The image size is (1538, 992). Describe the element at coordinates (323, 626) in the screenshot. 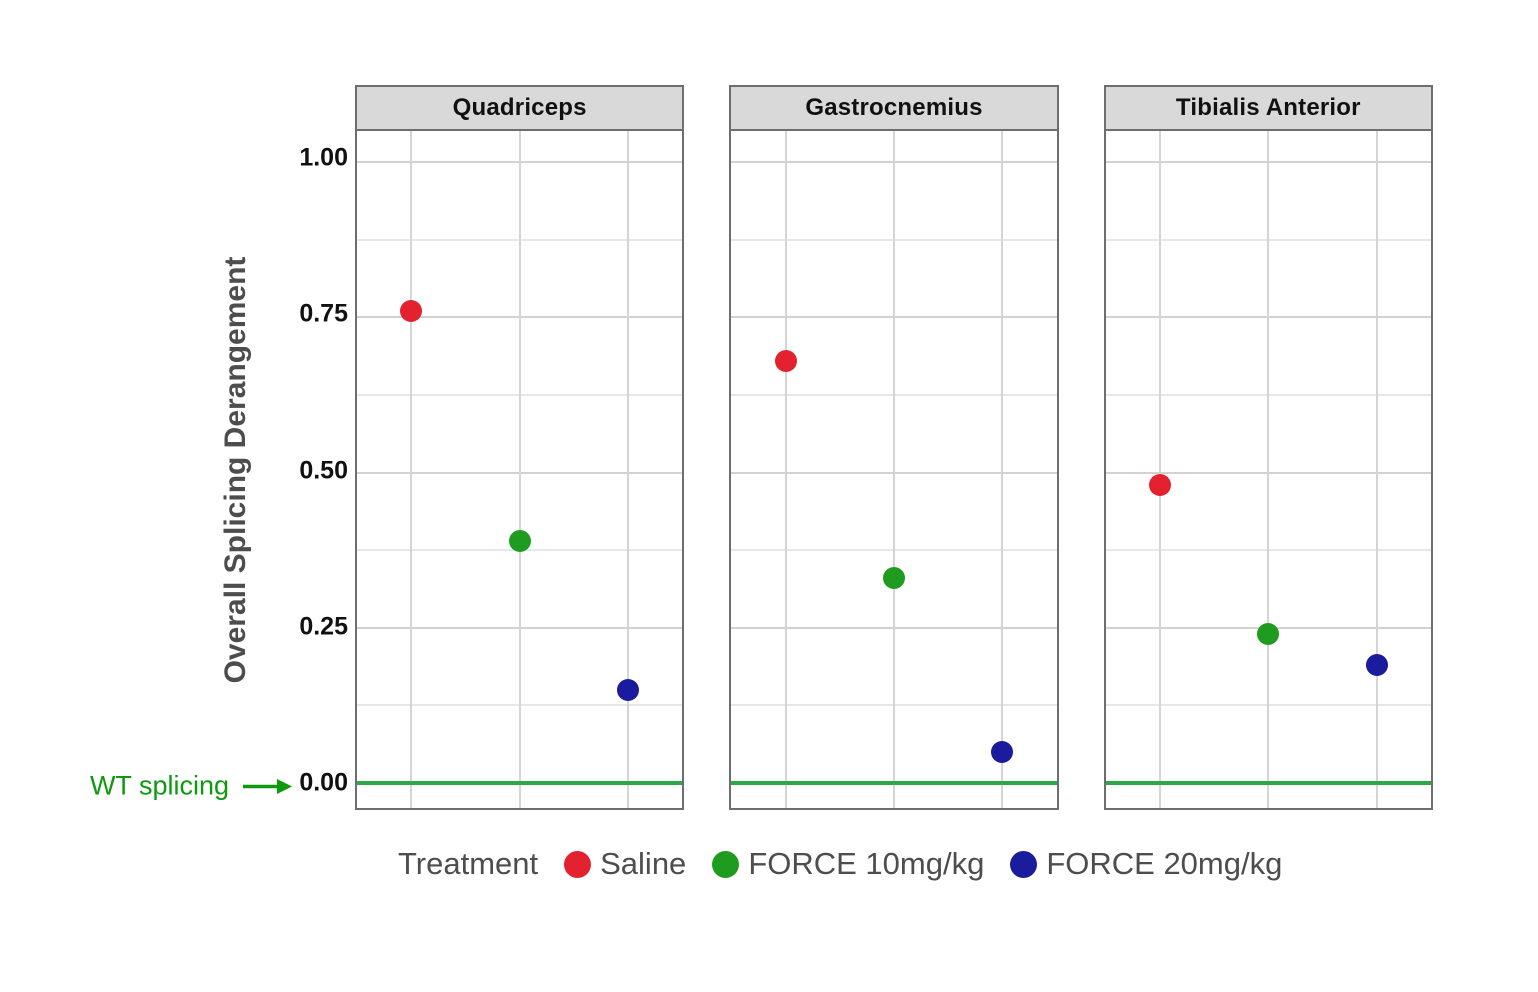

I see `y-tick-label: 0.25` at that location.